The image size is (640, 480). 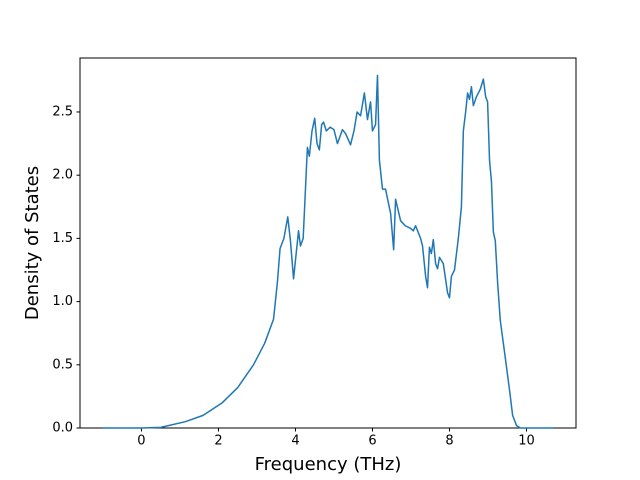 What do you see at coordinates (62, 175) in the screenshot?
I see `y-tick-label: 2.0` at bounding box center [62, 175].